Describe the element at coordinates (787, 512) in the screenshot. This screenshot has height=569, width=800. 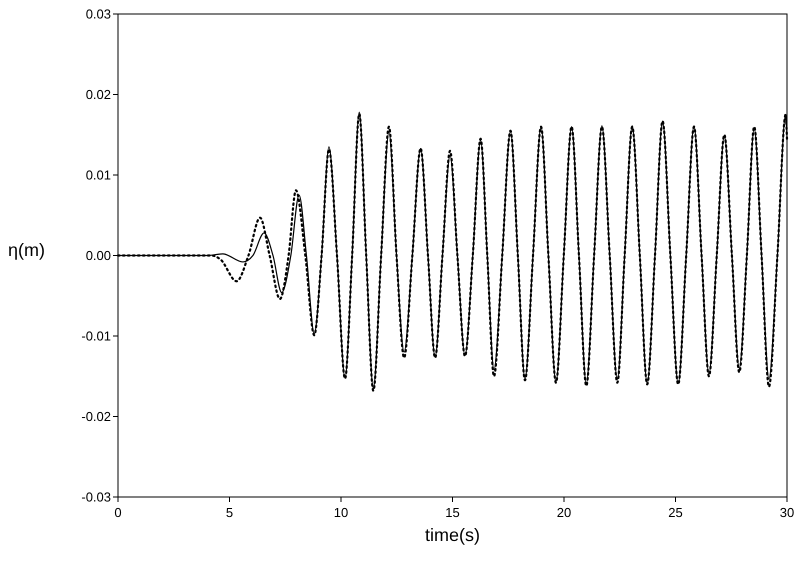
I see `x-tick-label: 30` at that location.